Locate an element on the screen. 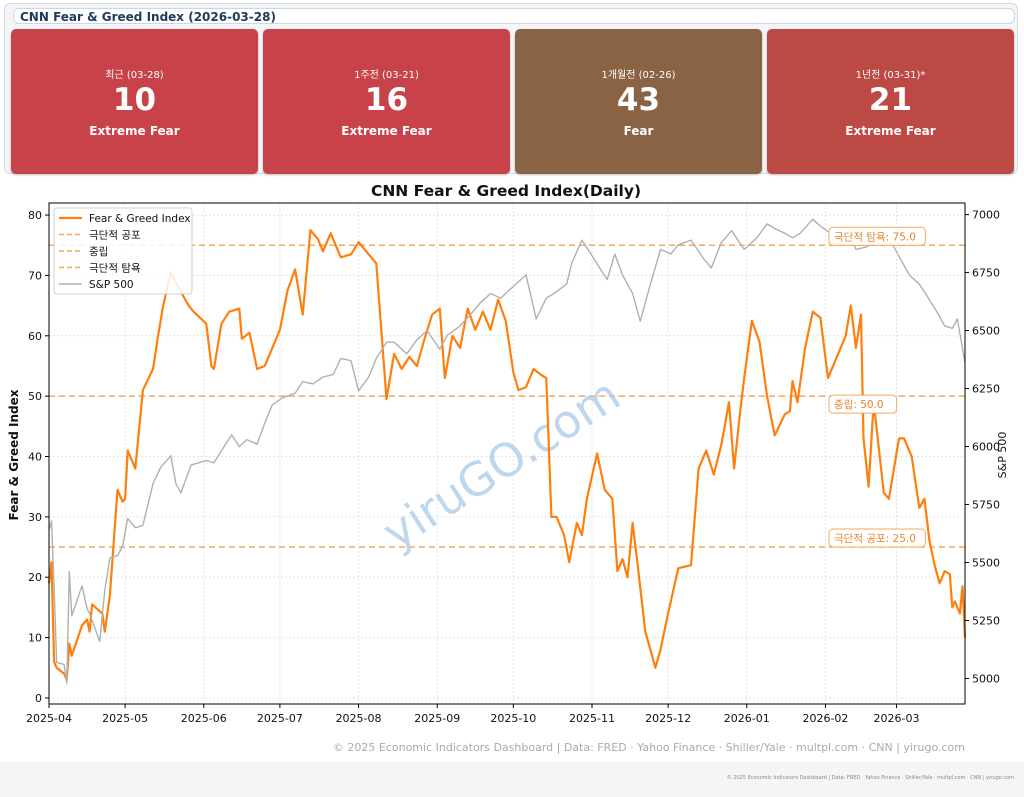  y-tick-label: 40 is located at coordinates (35, 457).